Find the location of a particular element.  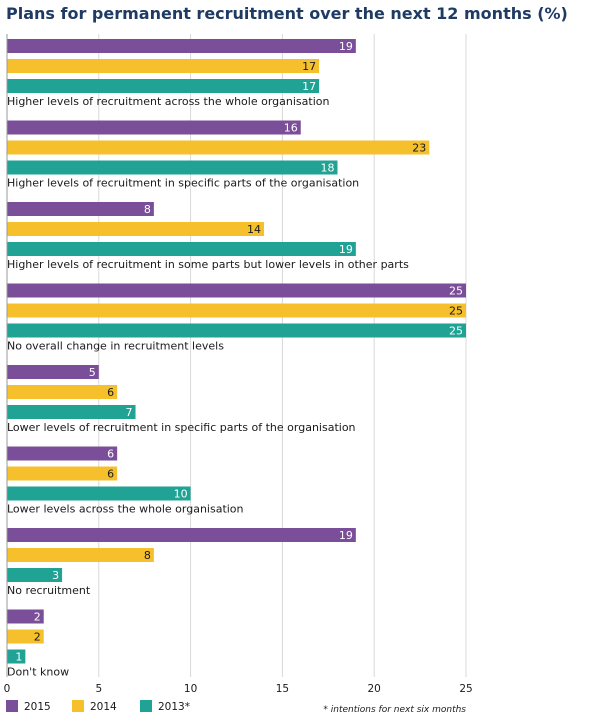

tick-label-5: 25 is located at coordinates (465, 689).